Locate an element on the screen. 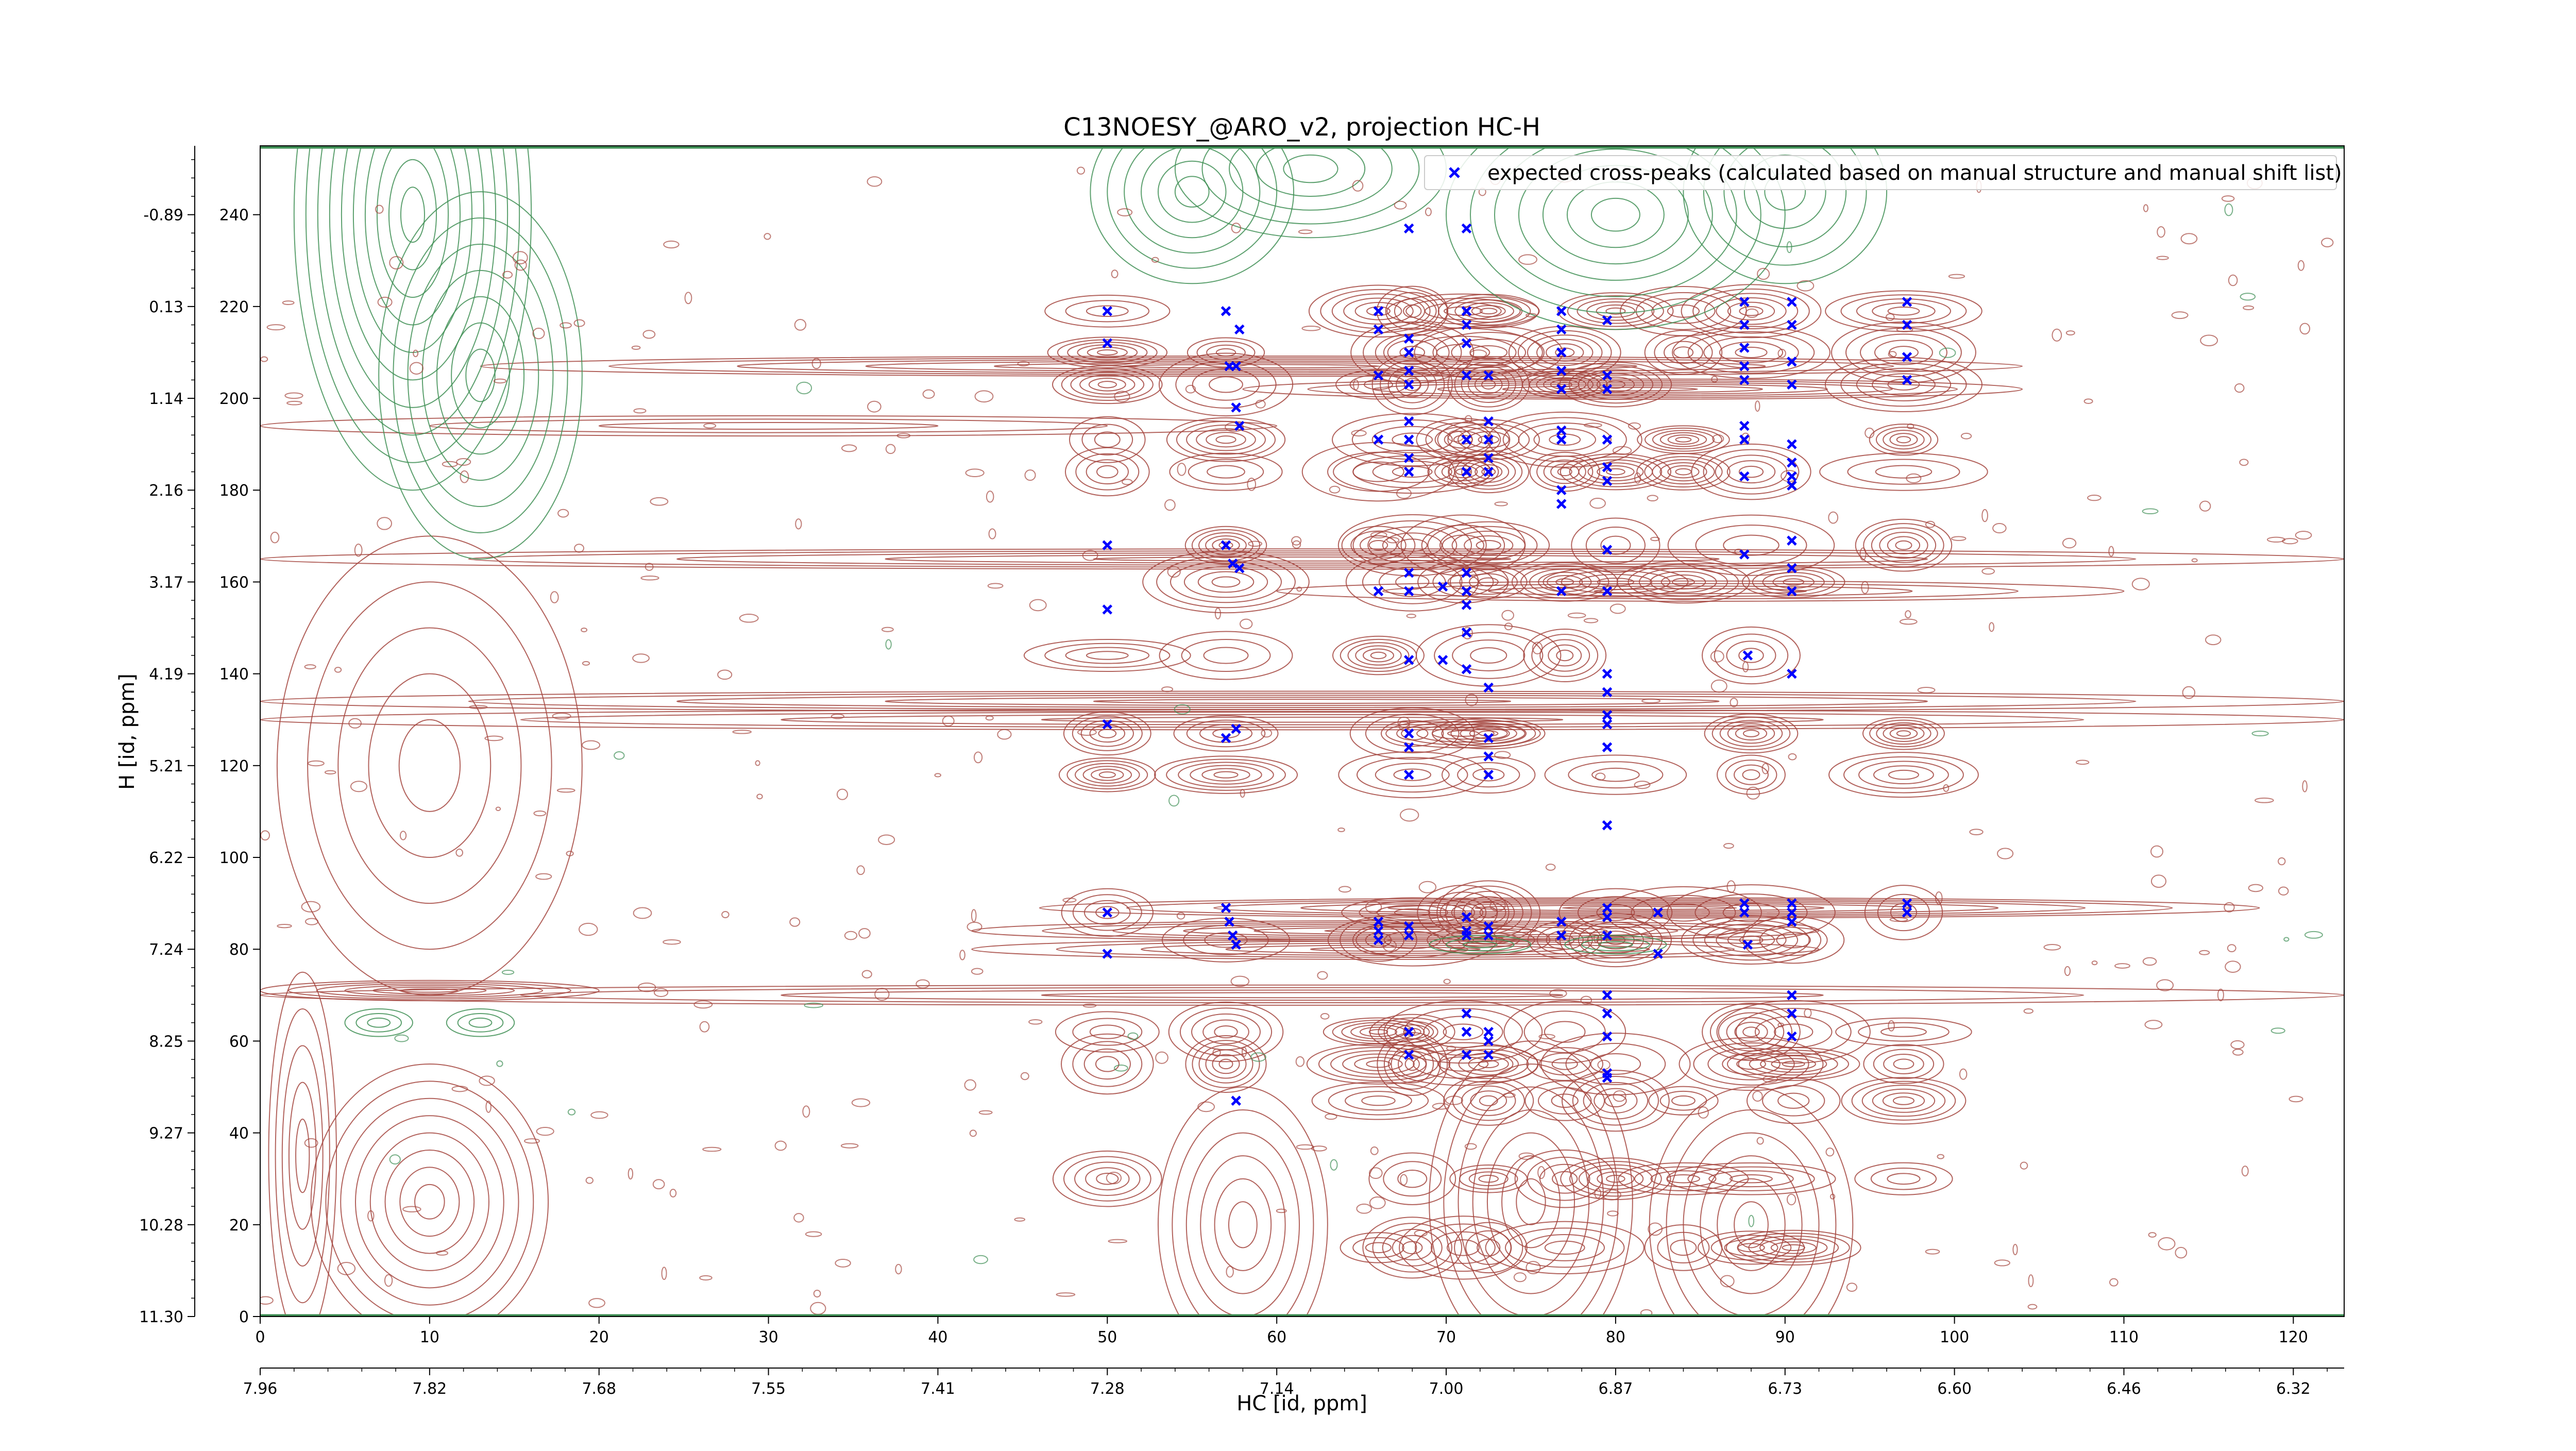 This screenshot has height=1451, width=2576. y-ppm-tick-label: 11.30 is located at coordinates (161, 1317).